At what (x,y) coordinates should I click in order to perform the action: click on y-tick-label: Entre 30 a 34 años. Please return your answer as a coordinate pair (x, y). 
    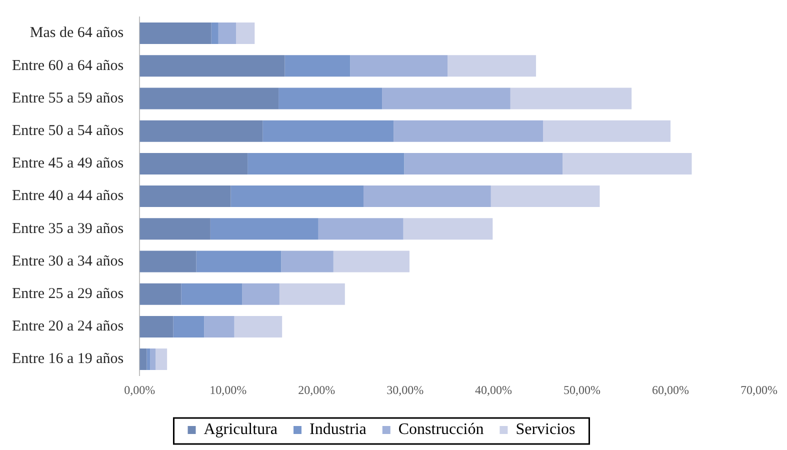
    Looking at the image, I should click on (68, 261).